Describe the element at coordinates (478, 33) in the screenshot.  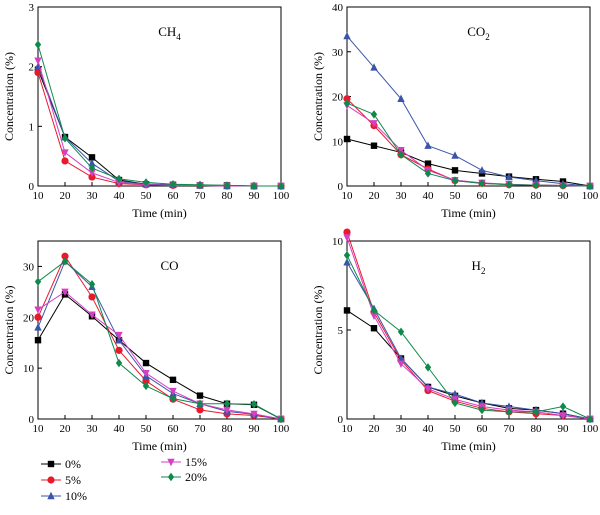
I see `panel-title: CO2` at that location.